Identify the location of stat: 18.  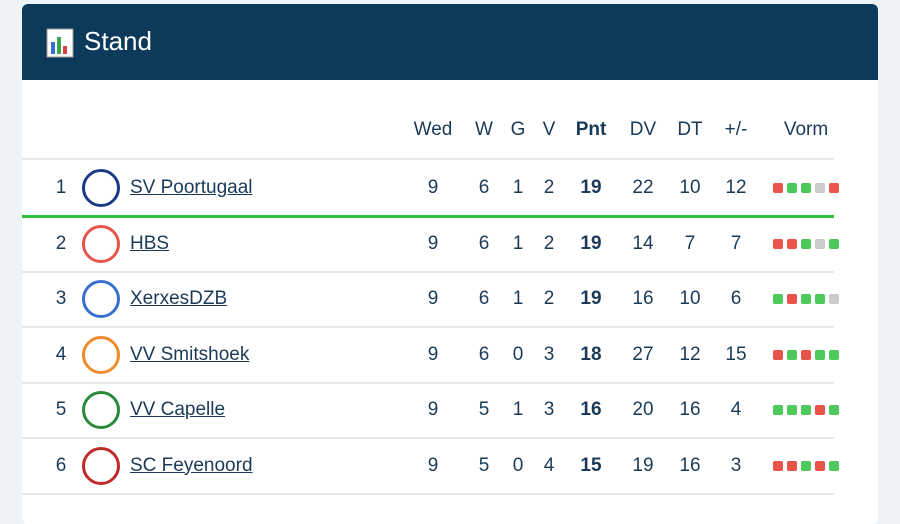
(591, 354).